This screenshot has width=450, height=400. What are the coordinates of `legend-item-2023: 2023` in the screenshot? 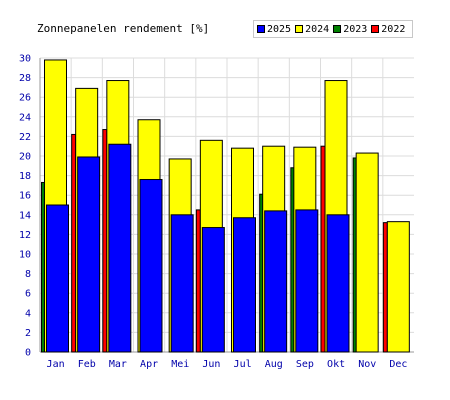 It's located at (350, 29).